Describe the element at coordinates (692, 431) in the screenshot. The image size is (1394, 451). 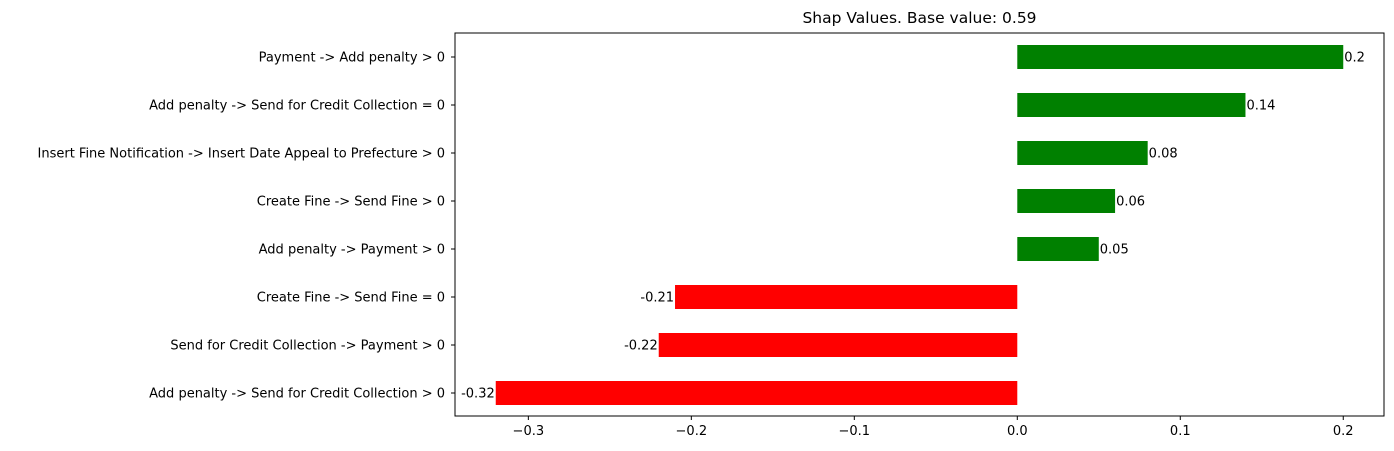
I see `x-tick-label: −0.2` at that location.